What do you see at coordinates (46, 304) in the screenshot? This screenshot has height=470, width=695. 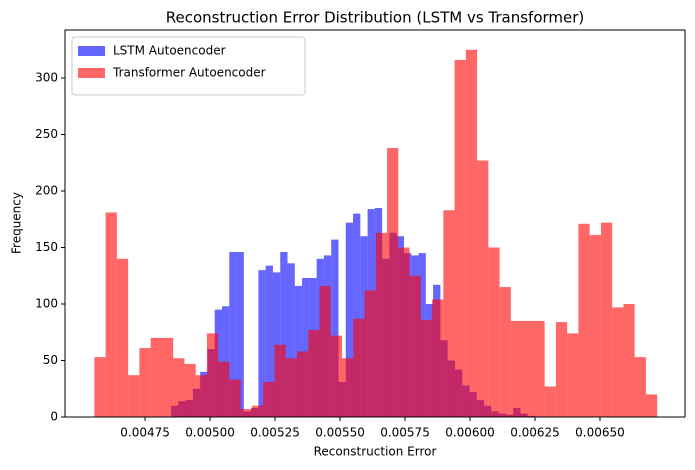 I see `y-tick-label: 100` at bounding box center [46, 304].